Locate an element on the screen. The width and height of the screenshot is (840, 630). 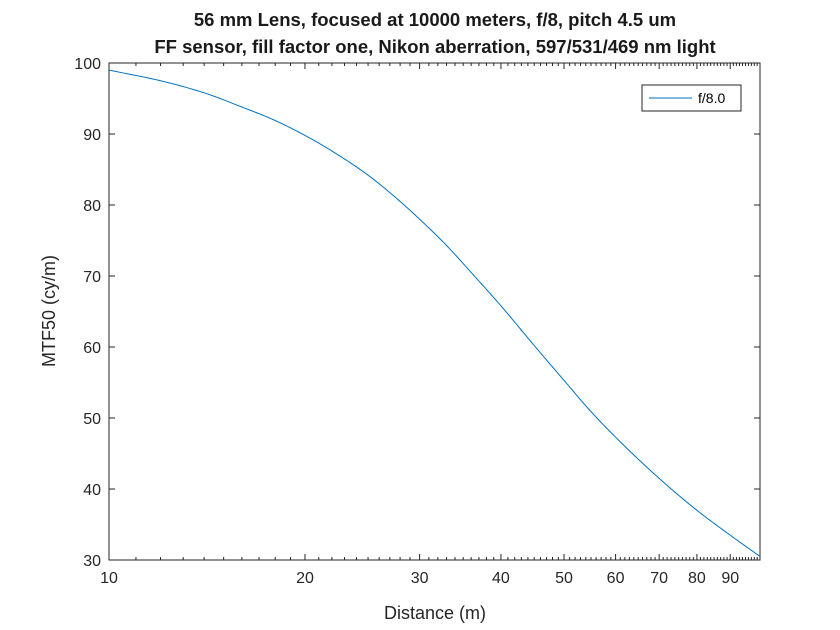
y-tick-label: 90 is located at coordinates (92, 135).